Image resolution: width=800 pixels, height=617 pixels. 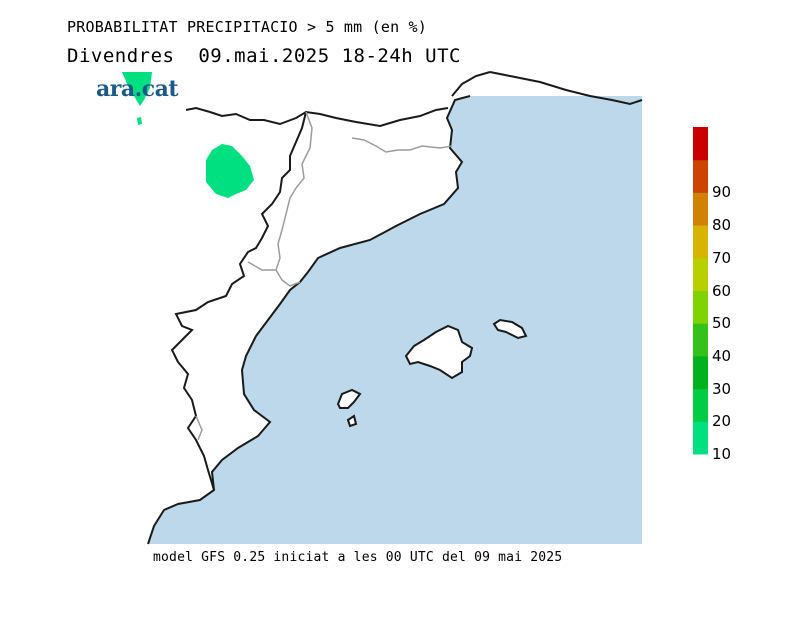 I want to click on legend-tick-label: 50, so click(x=722, y=323).